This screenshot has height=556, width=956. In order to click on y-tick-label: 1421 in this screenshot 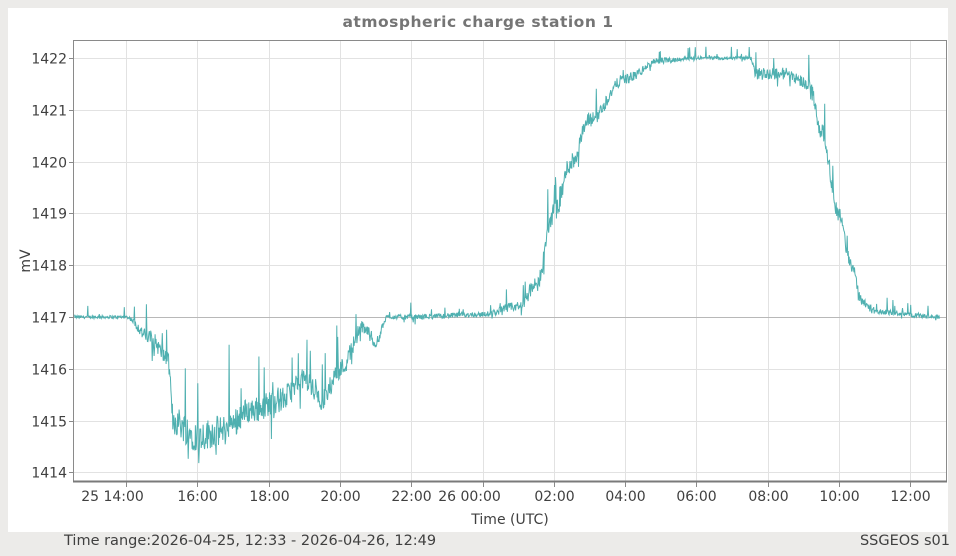, I will do `click(49, 112)`.